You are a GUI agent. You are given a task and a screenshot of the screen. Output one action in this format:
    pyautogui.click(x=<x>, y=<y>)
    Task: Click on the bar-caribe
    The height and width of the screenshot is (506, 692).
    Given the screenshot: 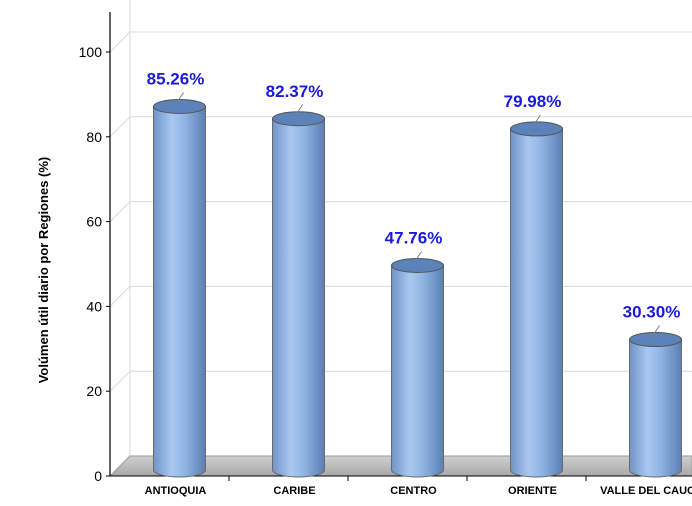 What is the action you would take?
    pyautogui.click(x=298, y=294)
    